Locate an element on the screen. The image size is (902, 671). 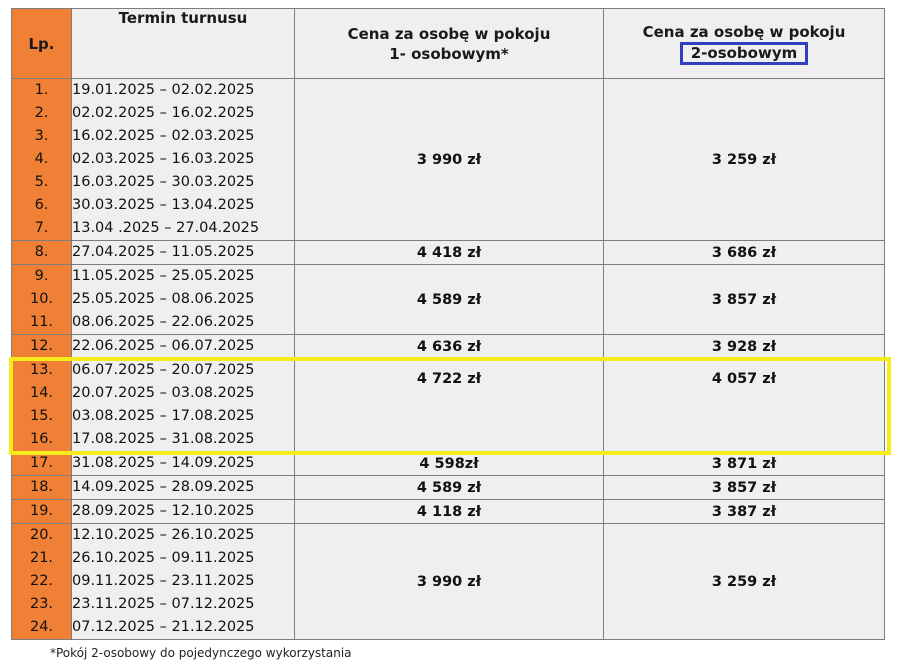
lp-cell: 12. is located at coordinates (41, 346).